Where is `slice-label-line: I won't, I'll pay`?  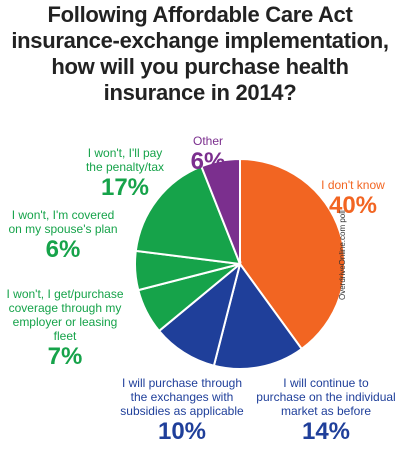 slice-label-line: I won't, I'll pay is located at coordinates (125, 153).